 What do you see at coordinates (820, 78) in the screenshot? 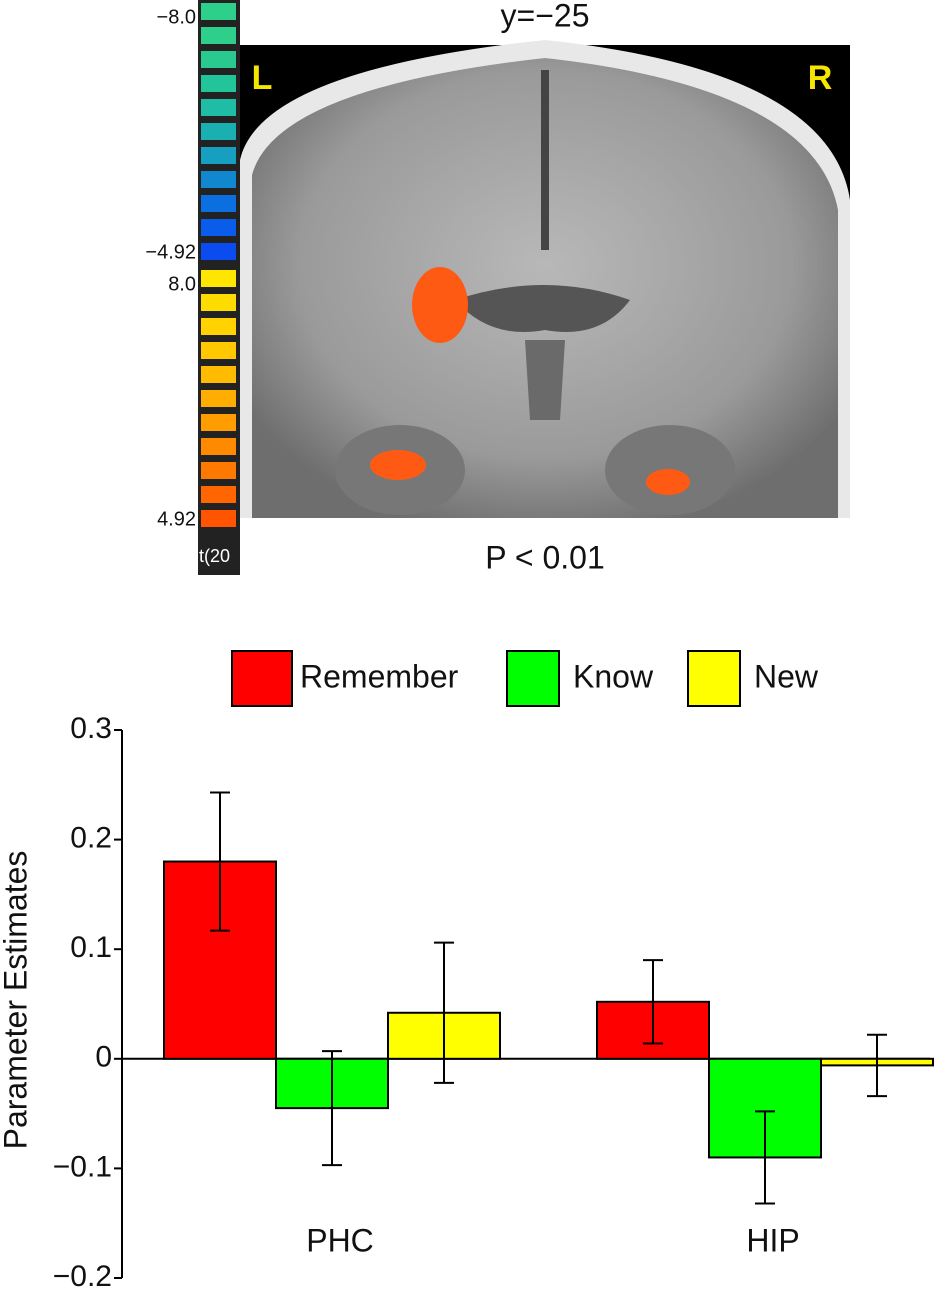
I see `right-label: R` at bounding box center [820, 78].